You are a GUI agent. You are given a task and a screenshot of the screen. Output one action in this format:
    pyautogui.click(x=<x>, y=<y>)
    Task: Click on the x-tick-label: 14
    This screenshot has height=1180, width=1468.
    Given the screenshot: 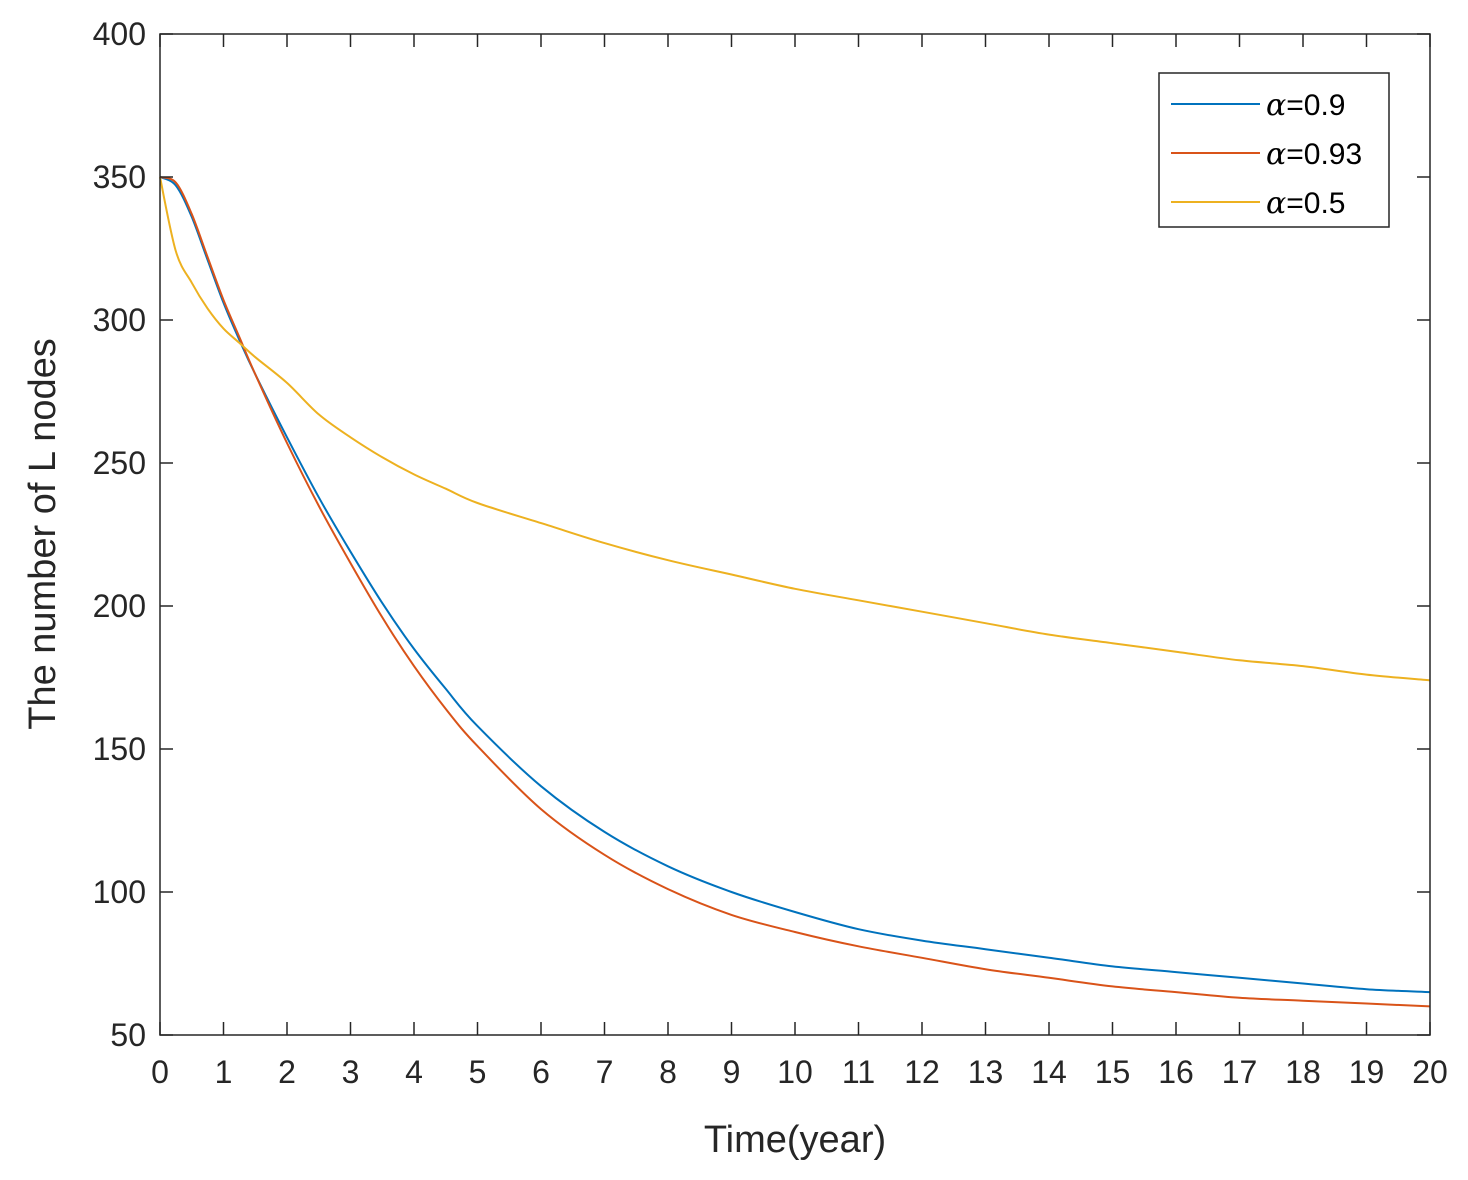 What is the action you would take?
    pyautogui.click(x=1049, y=1072)
    